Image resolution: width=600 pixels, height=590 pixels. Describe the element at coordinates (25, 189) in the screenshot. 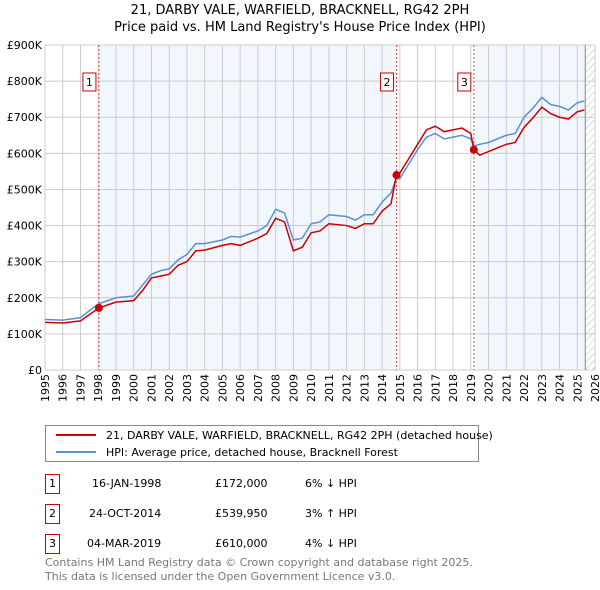

I see `y-tick-label: £500K` at that location.